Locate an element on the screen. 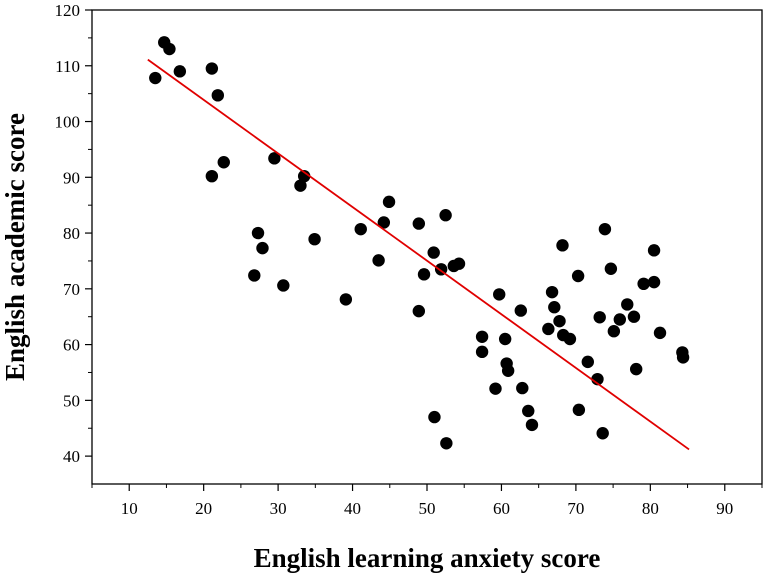 The width and height of the screenshot is (765, 578). x-tick-label: 90 is located at coordinates (724, 508).